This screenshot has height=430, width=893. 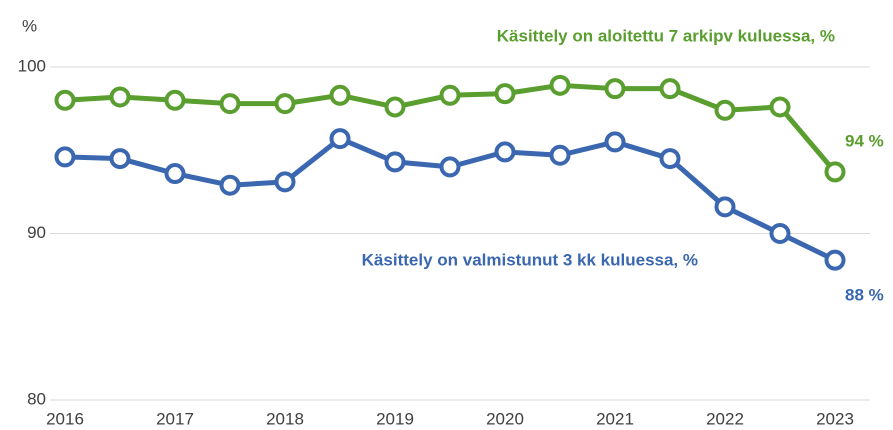 What do you see at coordinates (864, 295) in the screenshot?
I see `value-label: 88 %` at bounding box center [864, 295].